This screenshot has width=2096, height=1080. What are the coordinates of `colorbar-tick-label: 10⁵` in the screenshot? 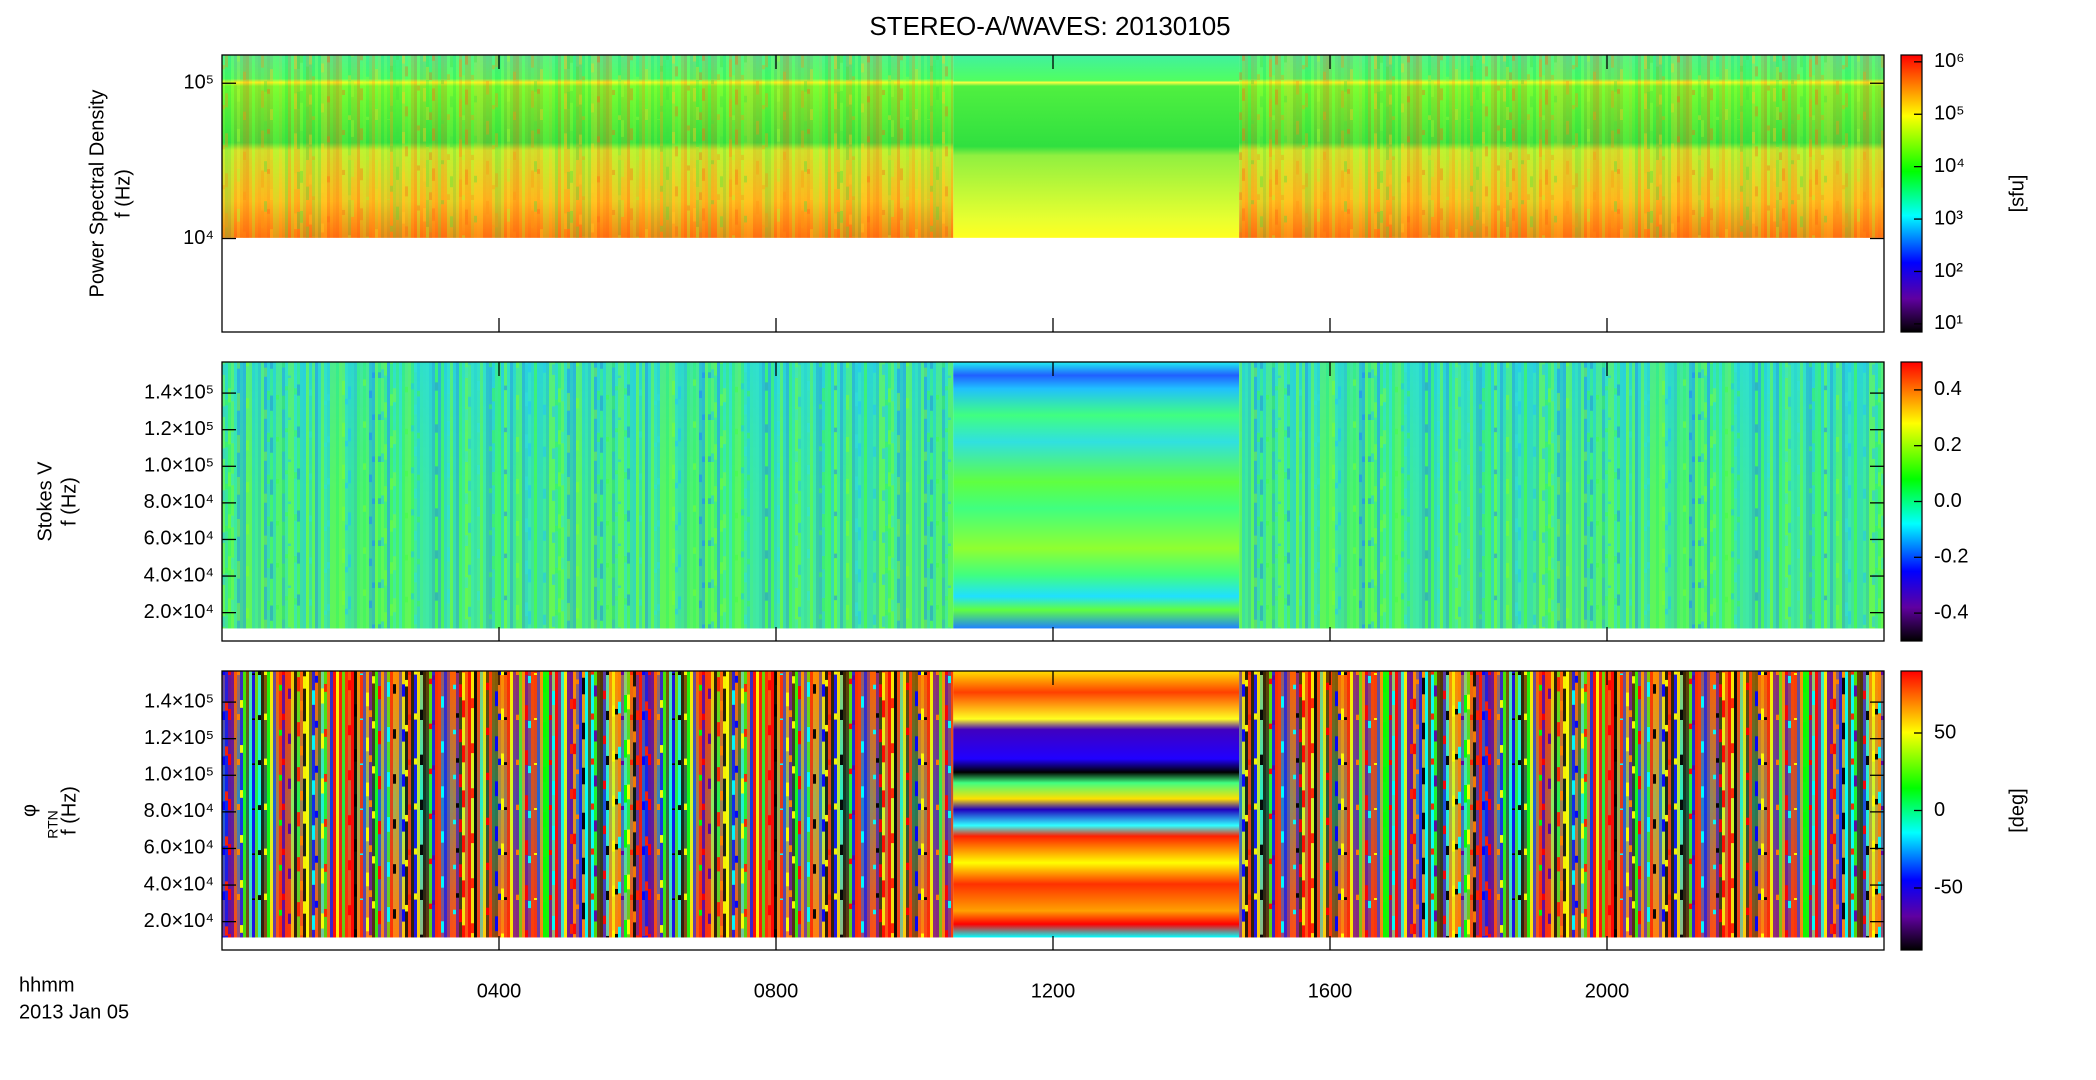 It's located at (1949, 114).